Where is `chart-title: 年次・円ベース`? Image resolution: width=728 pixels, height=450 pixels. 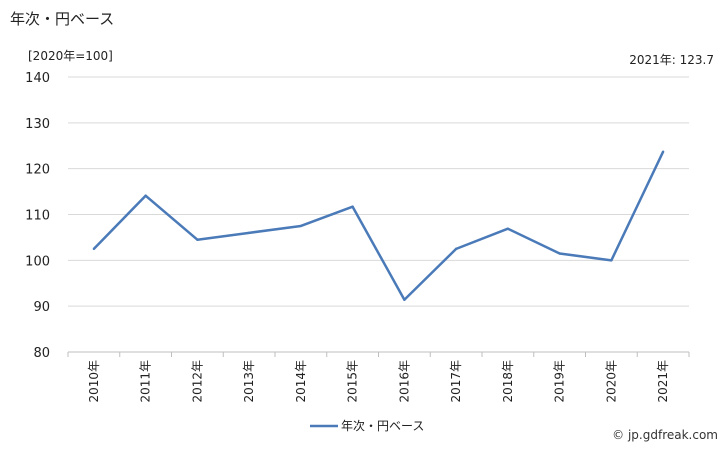 chart-title: 年次・円ベース is located at coordinates (62, 19).